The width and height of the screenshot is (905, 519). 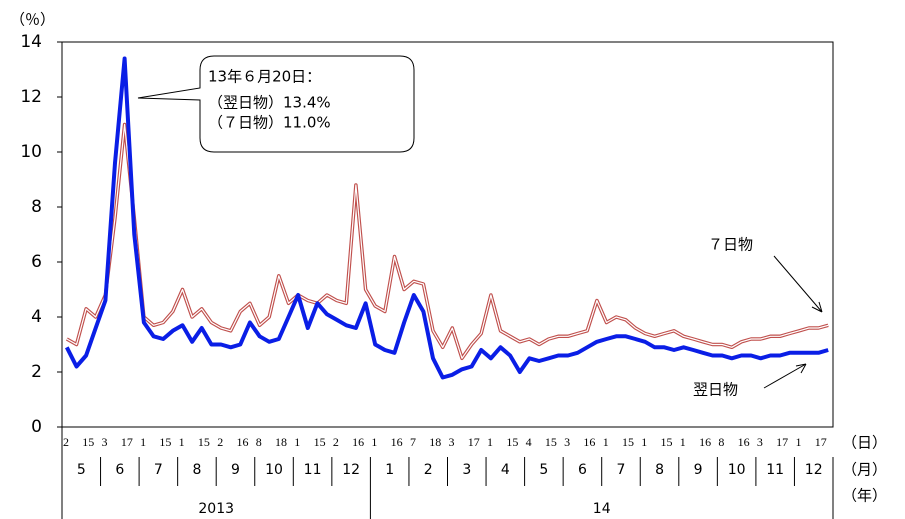 I want to click on y-unit: （％）, so click(x=32, y=20).